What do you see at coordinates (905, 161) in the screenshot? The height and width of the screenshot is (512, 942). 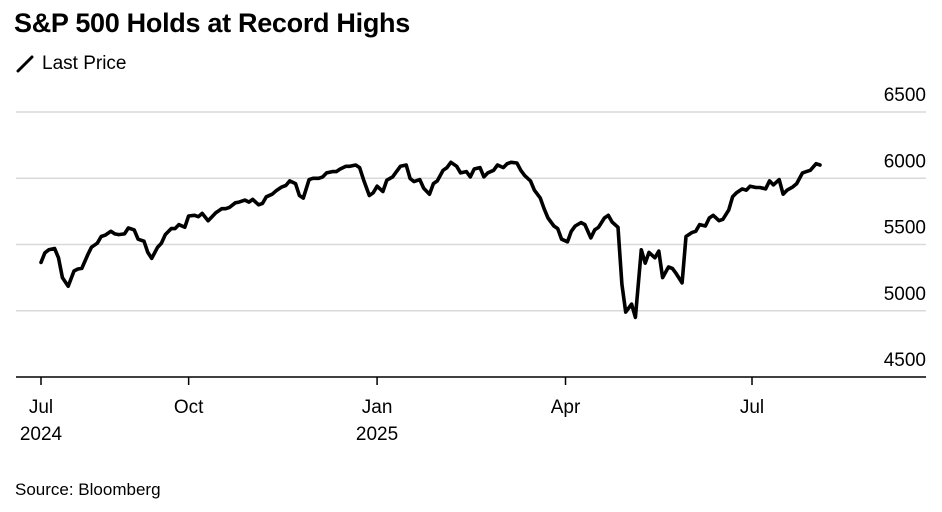 I see `y-tick-label: 6000` at bounding box center [905, 161].